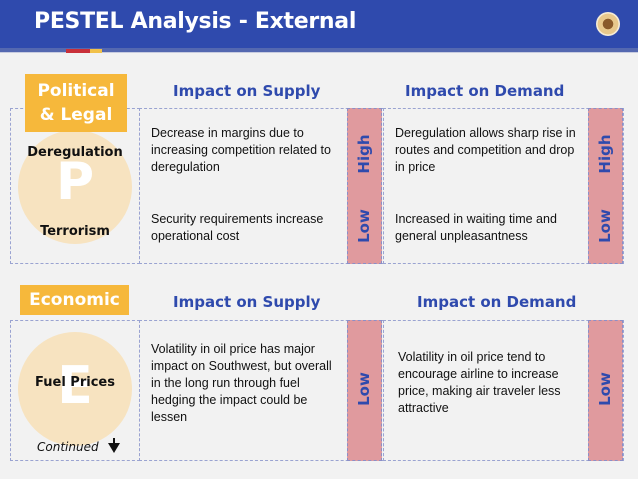  Describe the element at coordinates (503, 186) in the screenshot. I see `political-demand-box` at that location.